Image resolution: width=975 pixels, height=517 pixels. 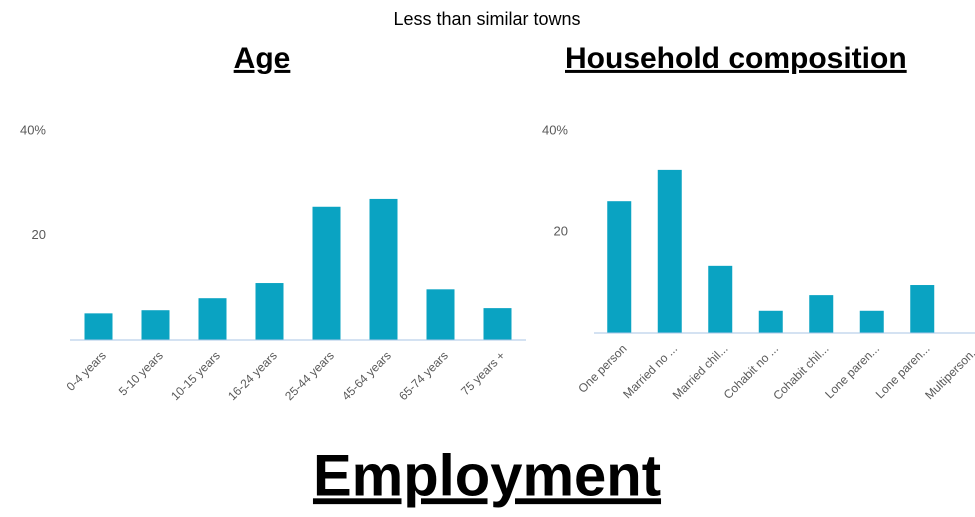 What do you see at coordinates (486, 19) in the screenshot?
I see `subtitle: Less than similar towns` at bounding box center [486, 19].